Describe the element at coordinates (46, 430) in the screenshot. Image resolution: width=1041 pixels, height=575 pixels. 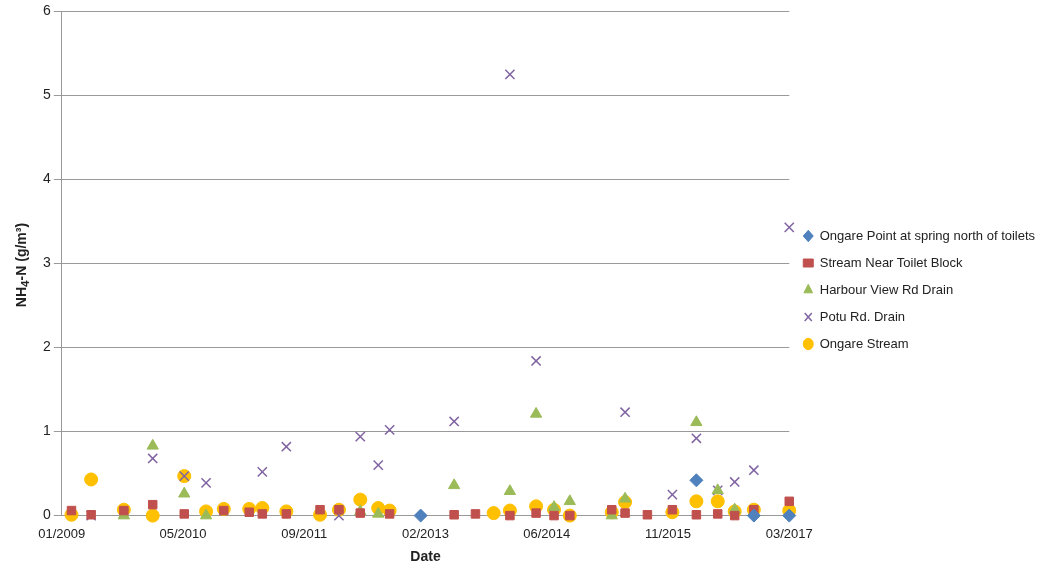
I see `y-tick-label: 1` at that location.